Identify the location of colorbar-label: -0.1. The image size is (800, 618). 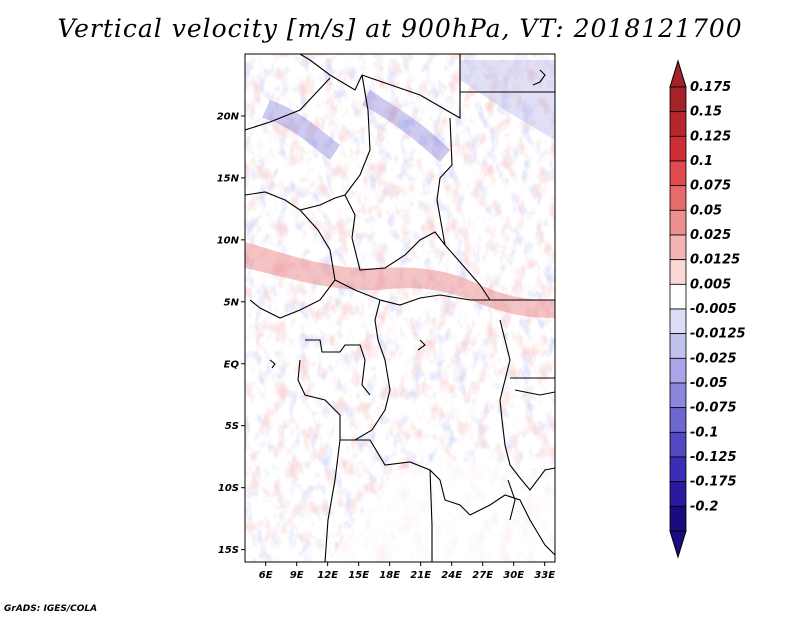
(704, 432).